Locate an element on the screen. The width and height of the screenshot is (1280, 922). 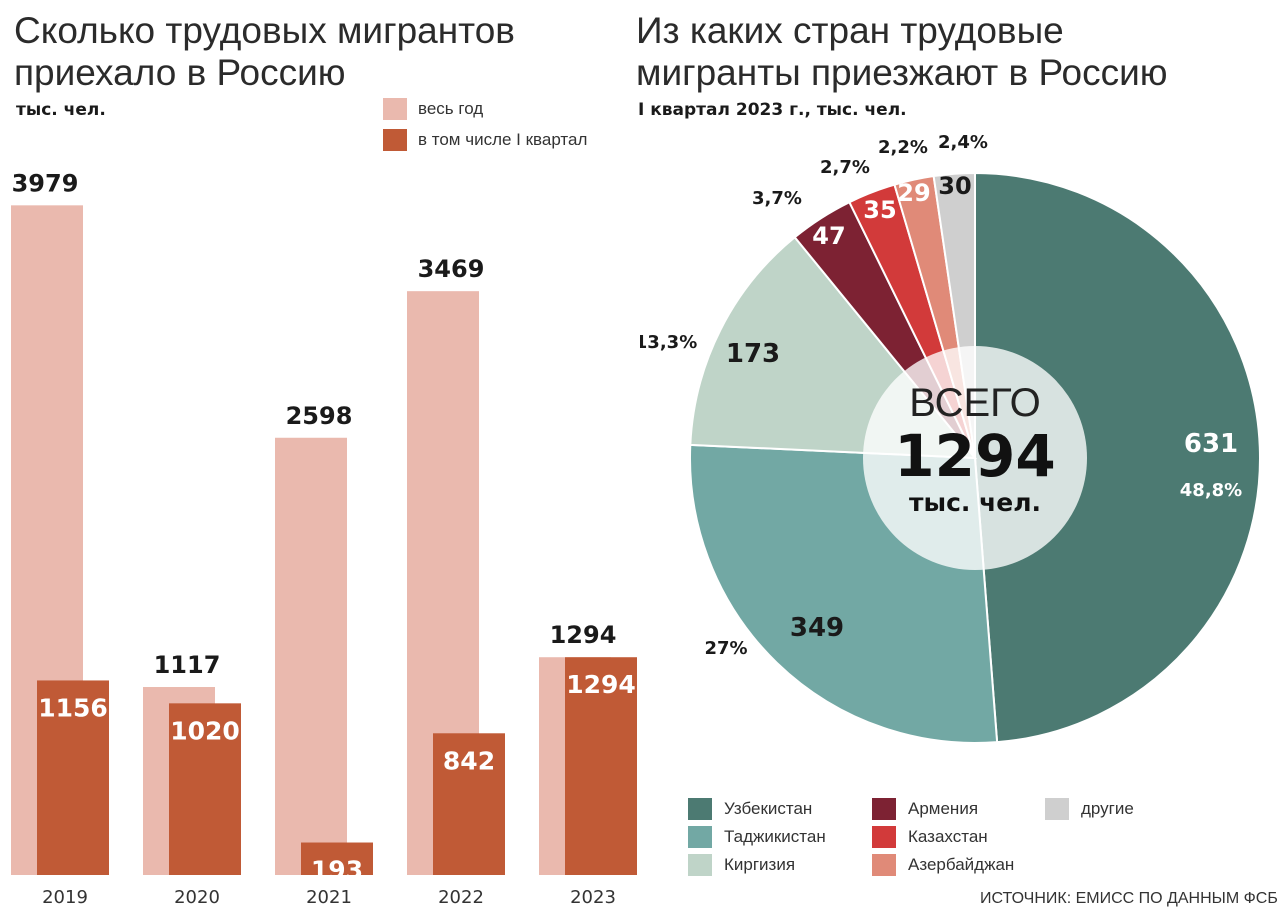
pie-pct-label-4: 2,7% is located at coordinates (845, 167).